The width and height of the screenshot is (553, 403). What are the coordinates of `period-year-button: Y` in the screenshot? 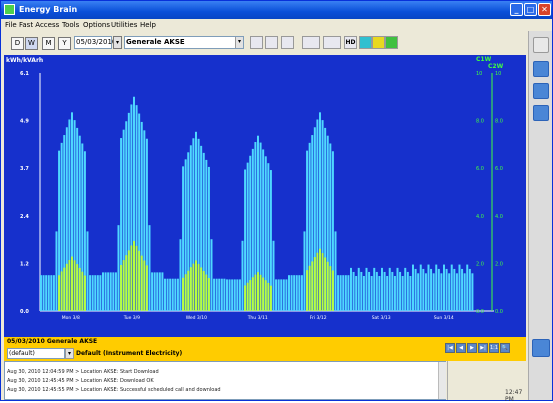 It's located at (64, 43).